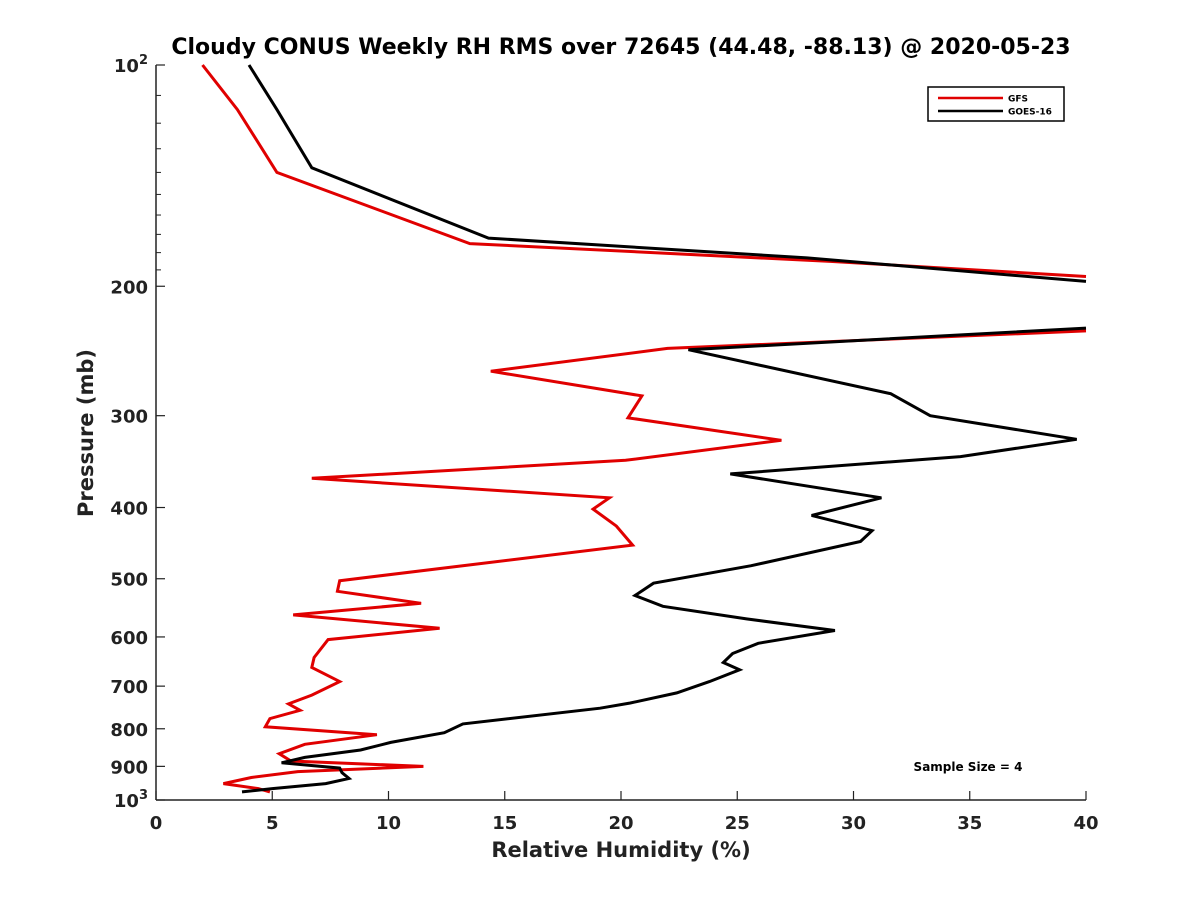  Describe the element at coordinates (1085, 823) in the screenshot. I see `x-tick-label: 40` at that location.